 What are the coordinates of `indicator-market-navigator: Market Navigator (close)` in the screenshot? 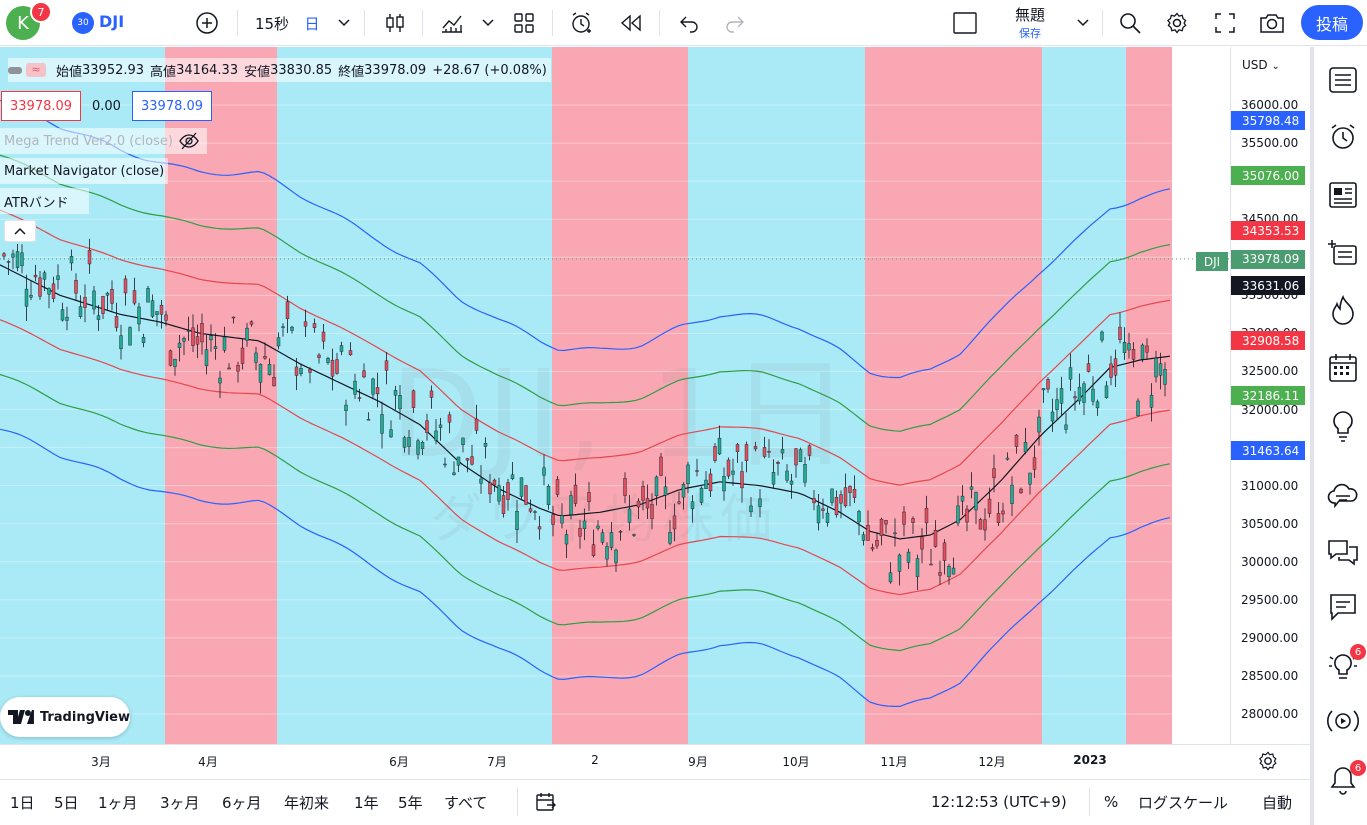 It's located at (84, 171).